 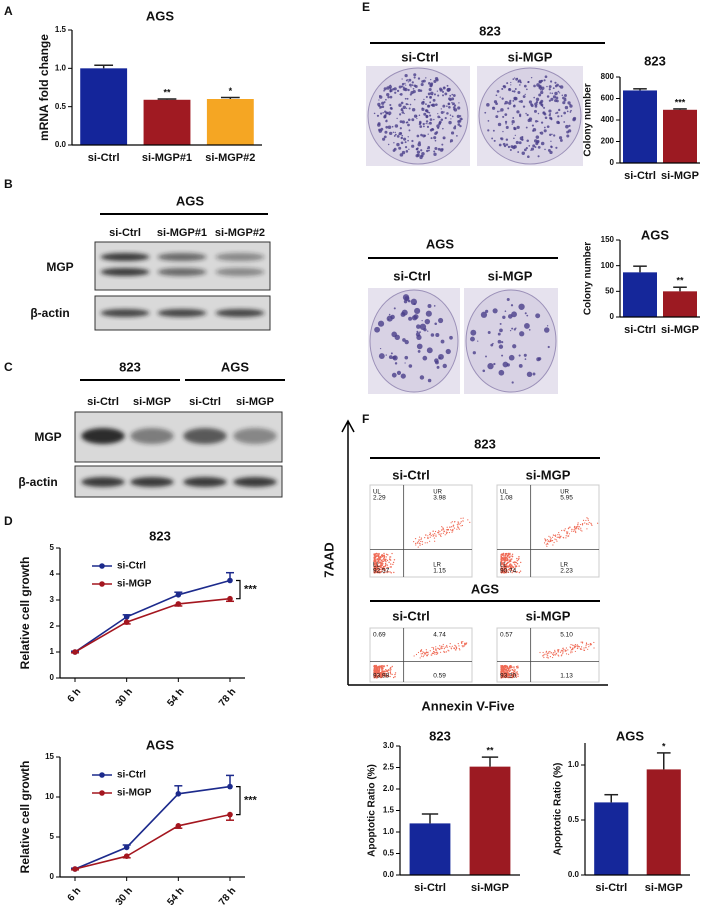 I want to click on y-axis-label: Relative cell growth, so click(x=25, y=613).